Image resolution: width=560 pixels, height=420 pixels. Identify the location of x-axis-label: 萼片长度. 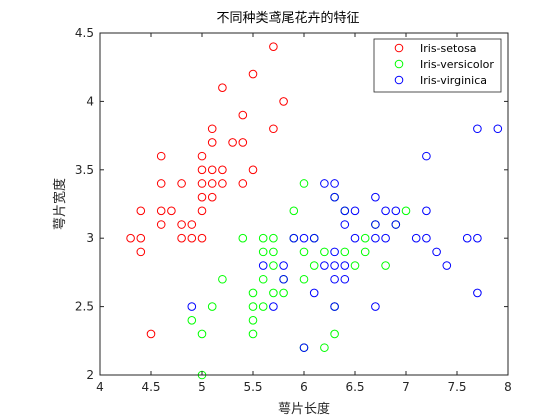
(304, 409).